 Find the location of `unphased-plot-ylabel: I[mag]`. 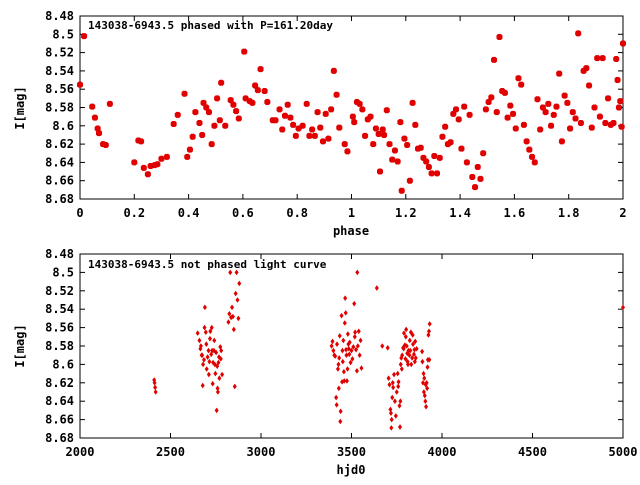

unphased-plot-ylabel: I[mag] is located at coordinates (20, 345).